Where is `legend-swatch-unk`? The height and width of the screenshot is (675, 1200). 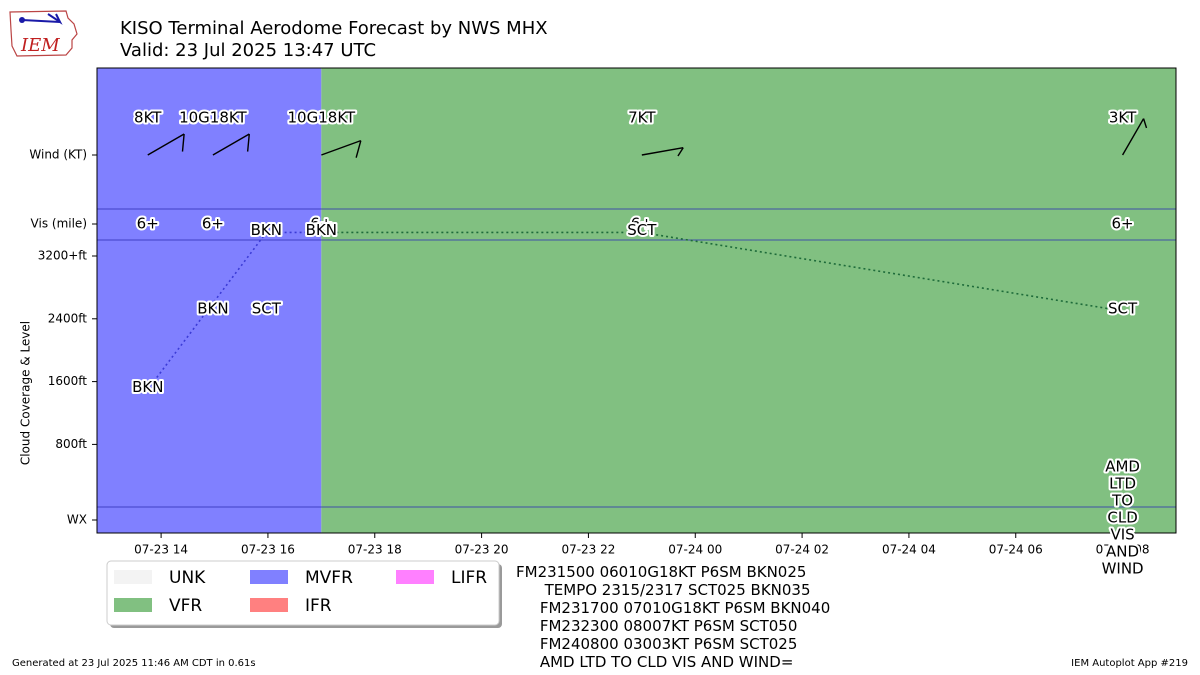
legend-swatch-unk is located at coordinates (133, 577).